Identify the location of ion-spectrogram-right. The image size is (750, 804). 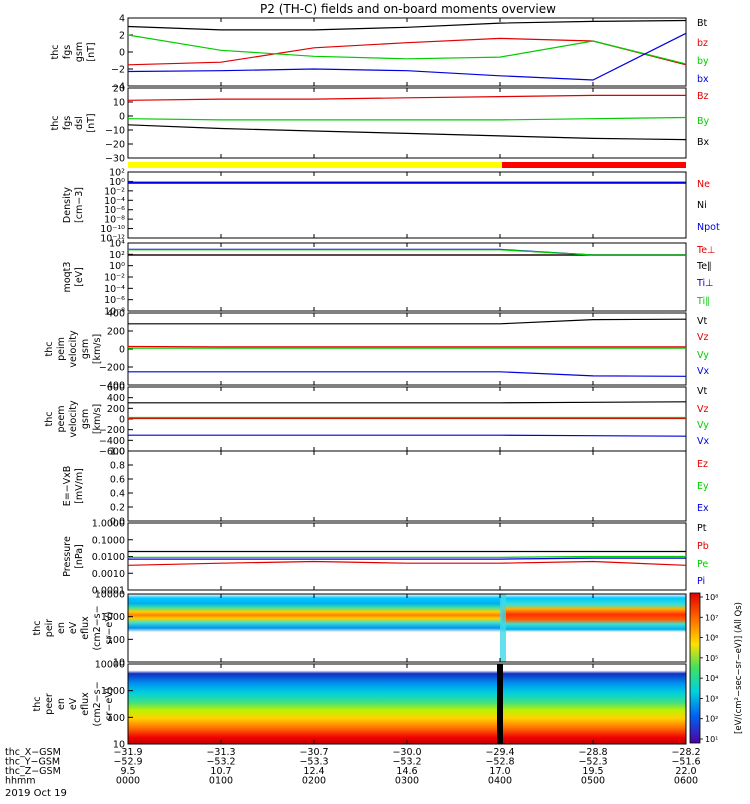
(594, 628).